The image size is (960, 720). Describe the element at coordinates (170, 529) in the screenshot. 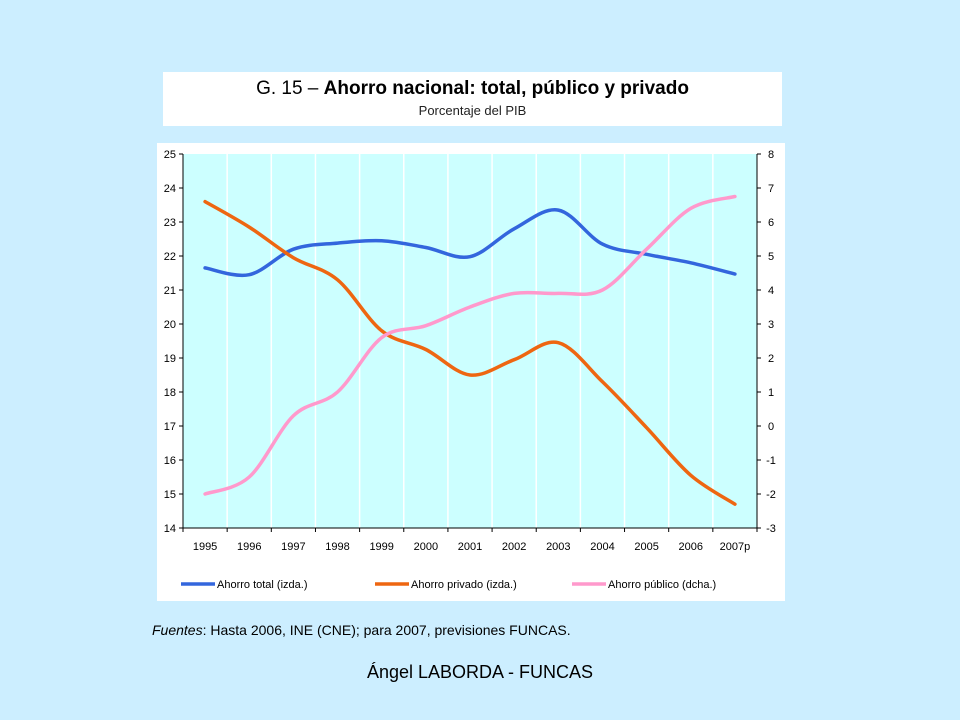

I see `y-left-tick-label: 14` at that location.